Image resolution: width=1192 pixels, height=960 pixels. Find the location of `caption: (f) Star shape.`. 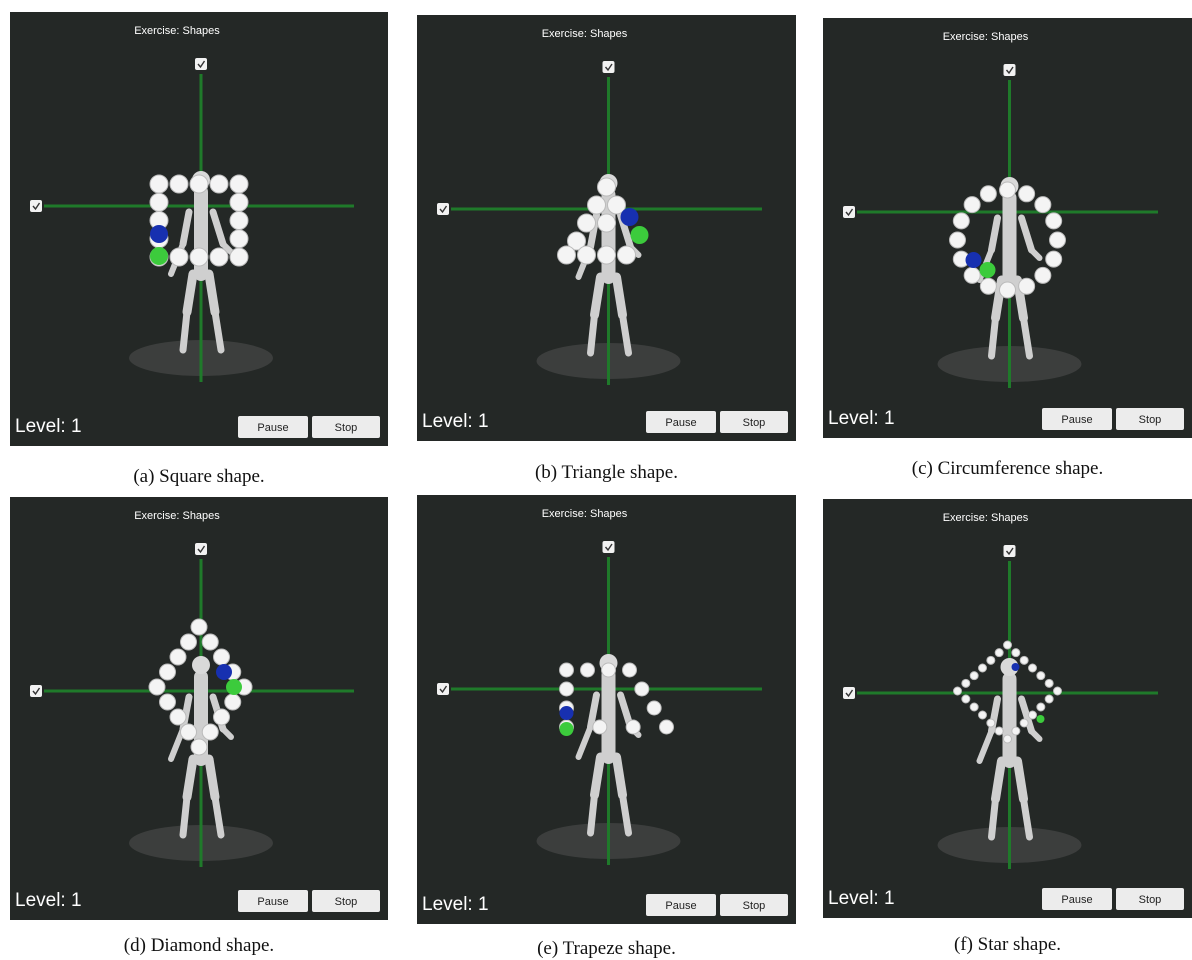

caption: (f) Star shape. is located at coordinates (1007, 944).